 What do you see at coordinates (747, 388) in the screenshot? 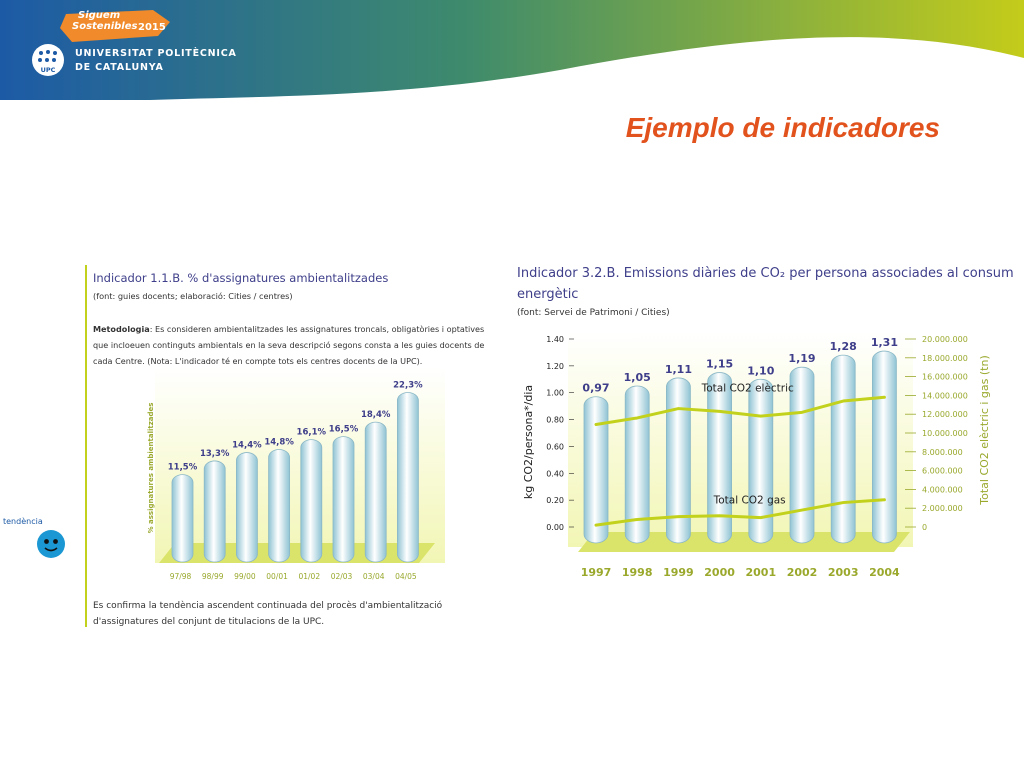
I see `series-label: Total CO2 elèctric` at bounding box center [747, 388].